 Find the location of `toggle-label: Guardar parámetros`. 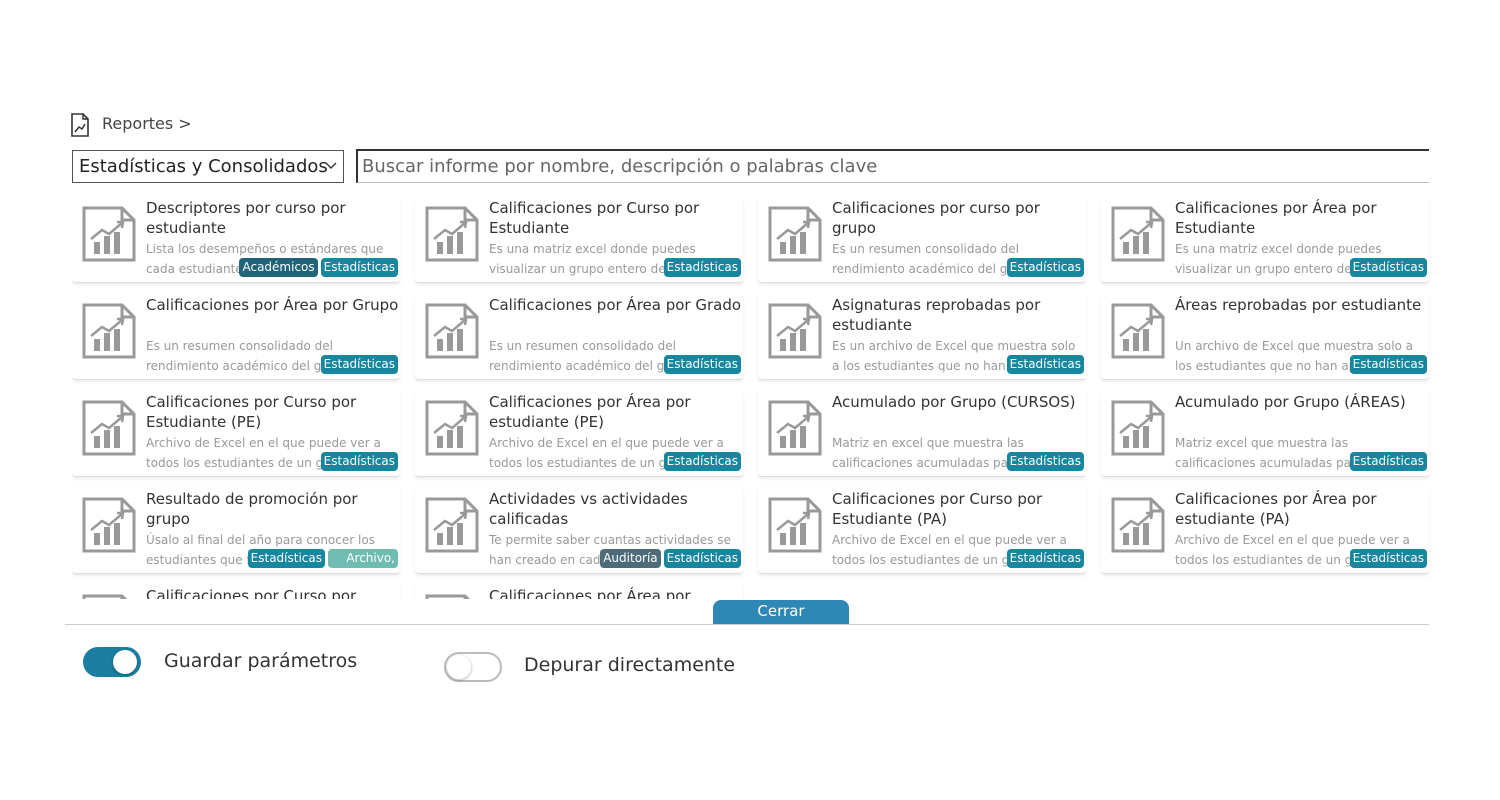

toggle-label: Guardar parámetros is located at coordinates (261, 661).